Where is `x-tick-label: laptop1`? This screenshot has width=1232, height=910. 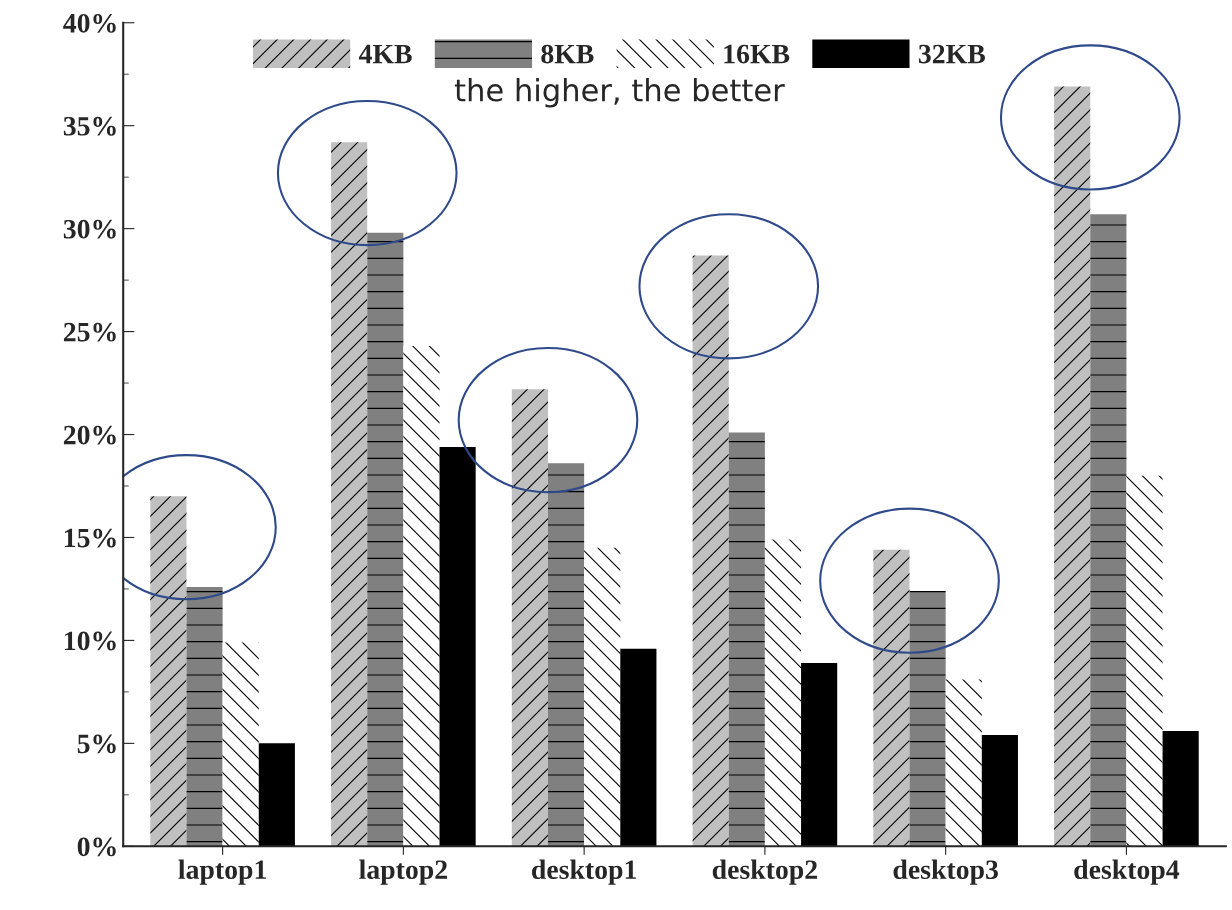
x-tick-label: laptop1 is located at coordinates (222, 872).